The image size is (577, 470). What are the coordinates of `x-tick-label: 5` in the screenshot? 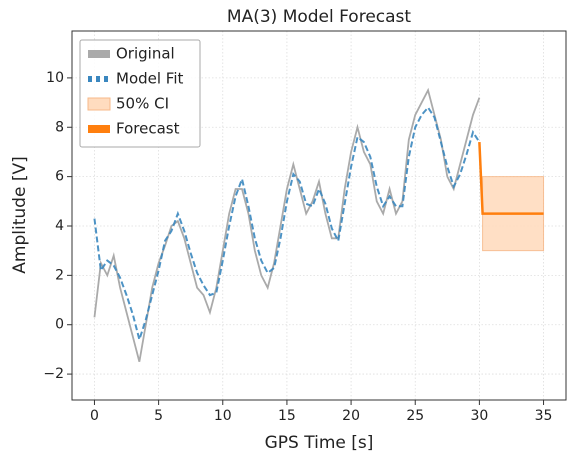 It's located at (158, 416).